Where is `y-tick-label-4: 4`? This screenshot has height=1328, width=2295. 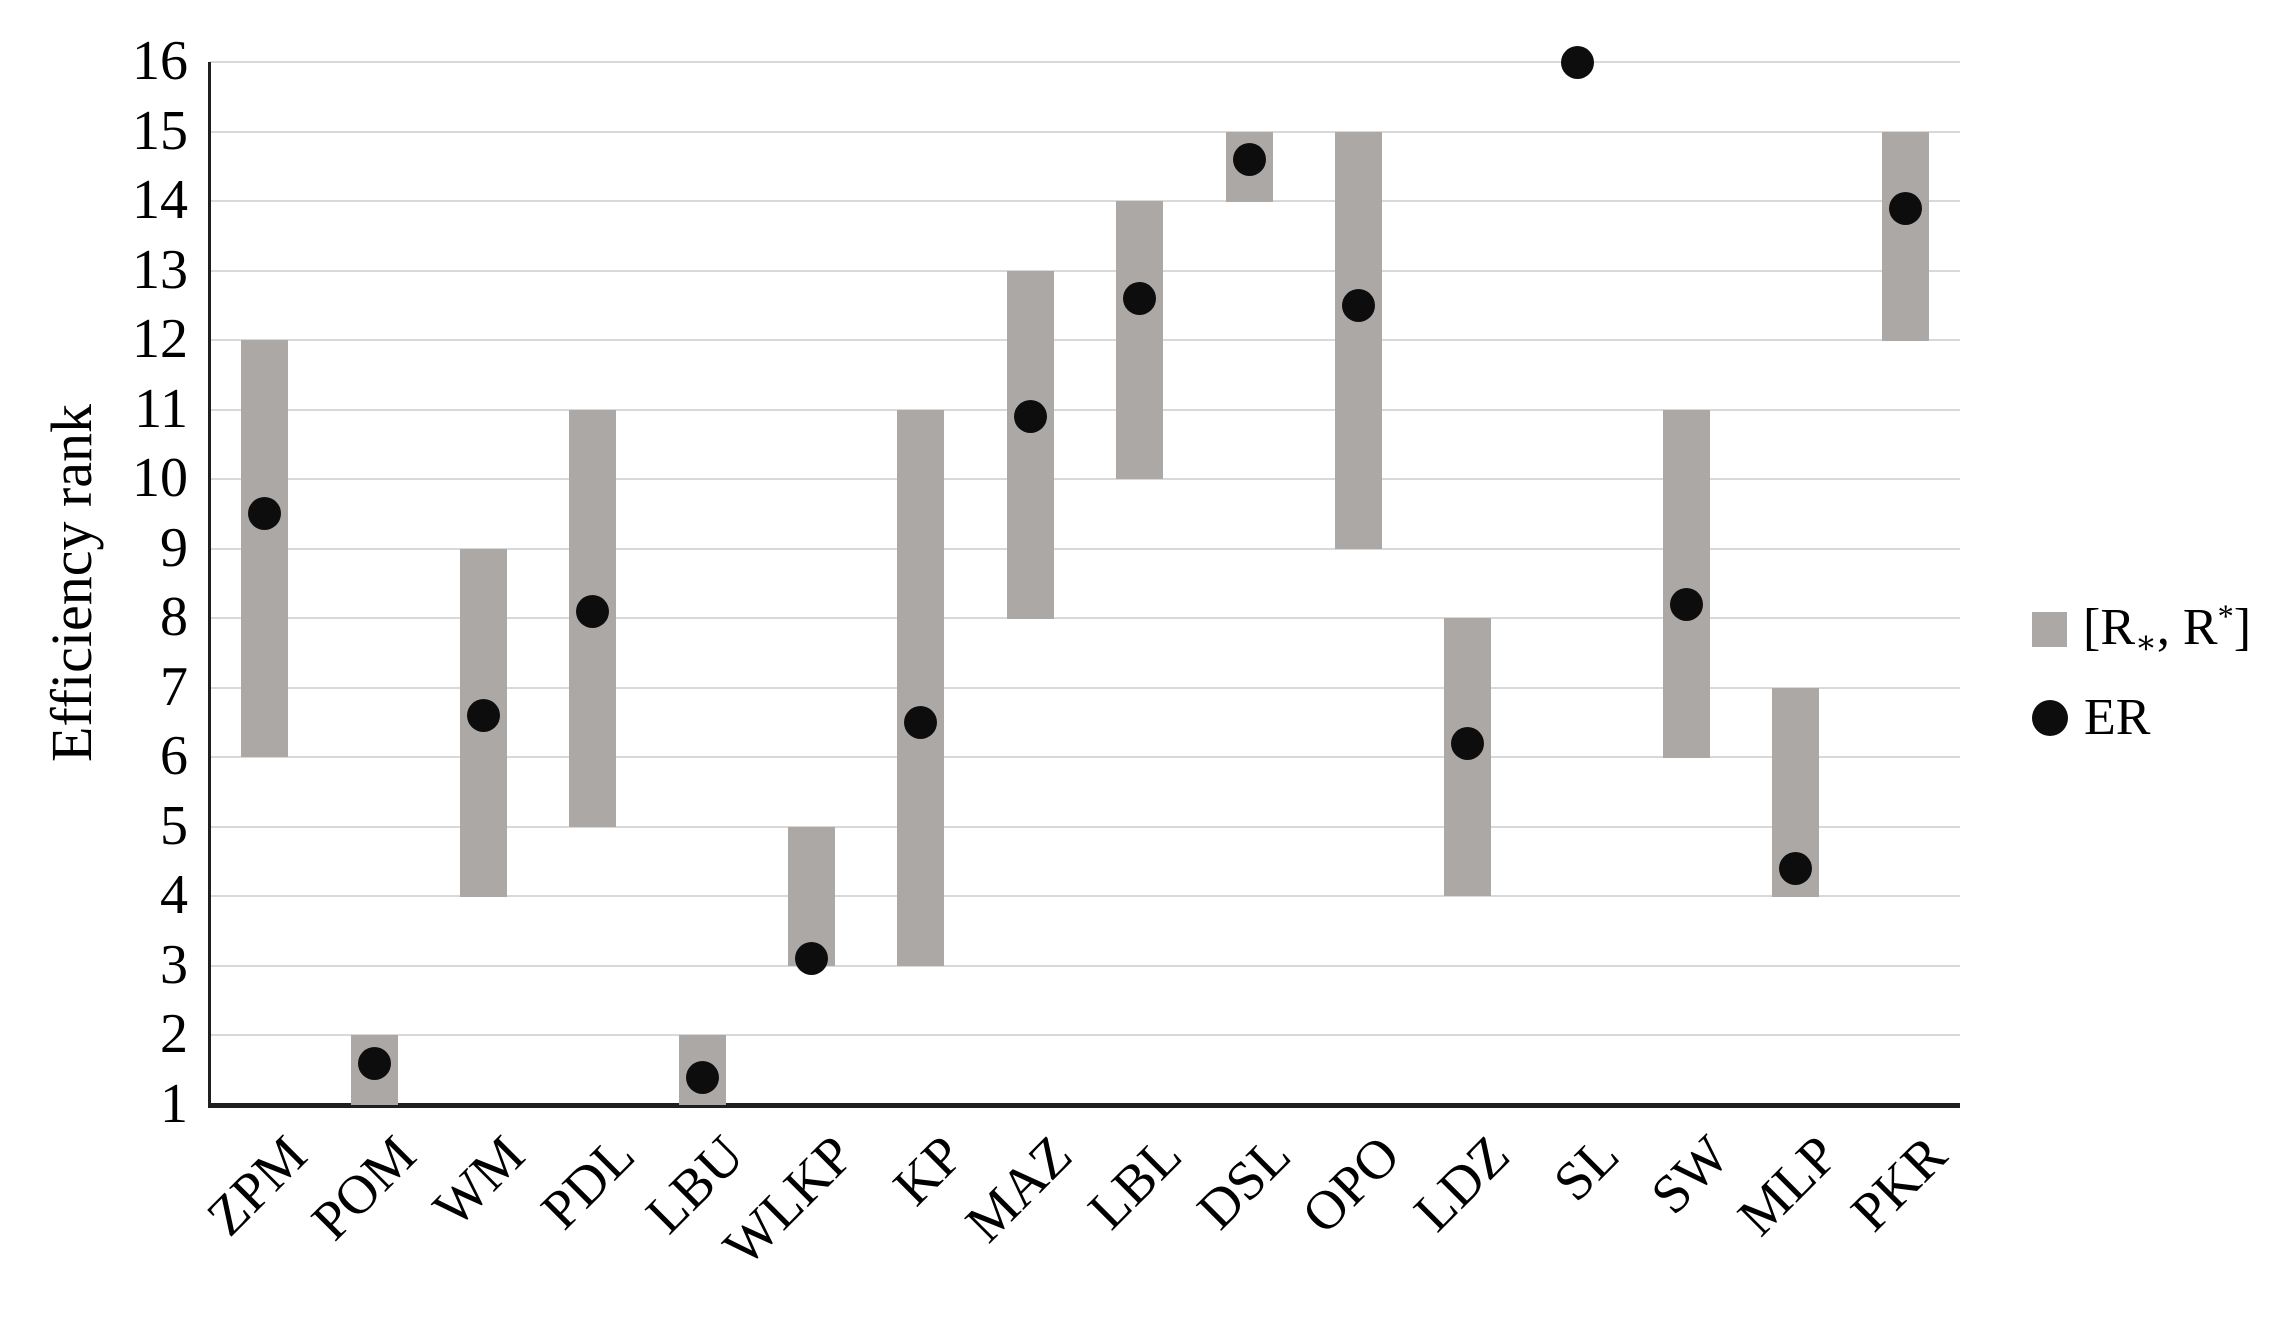
y-tick-label-4: 4 is located at coordinates (174, 894).